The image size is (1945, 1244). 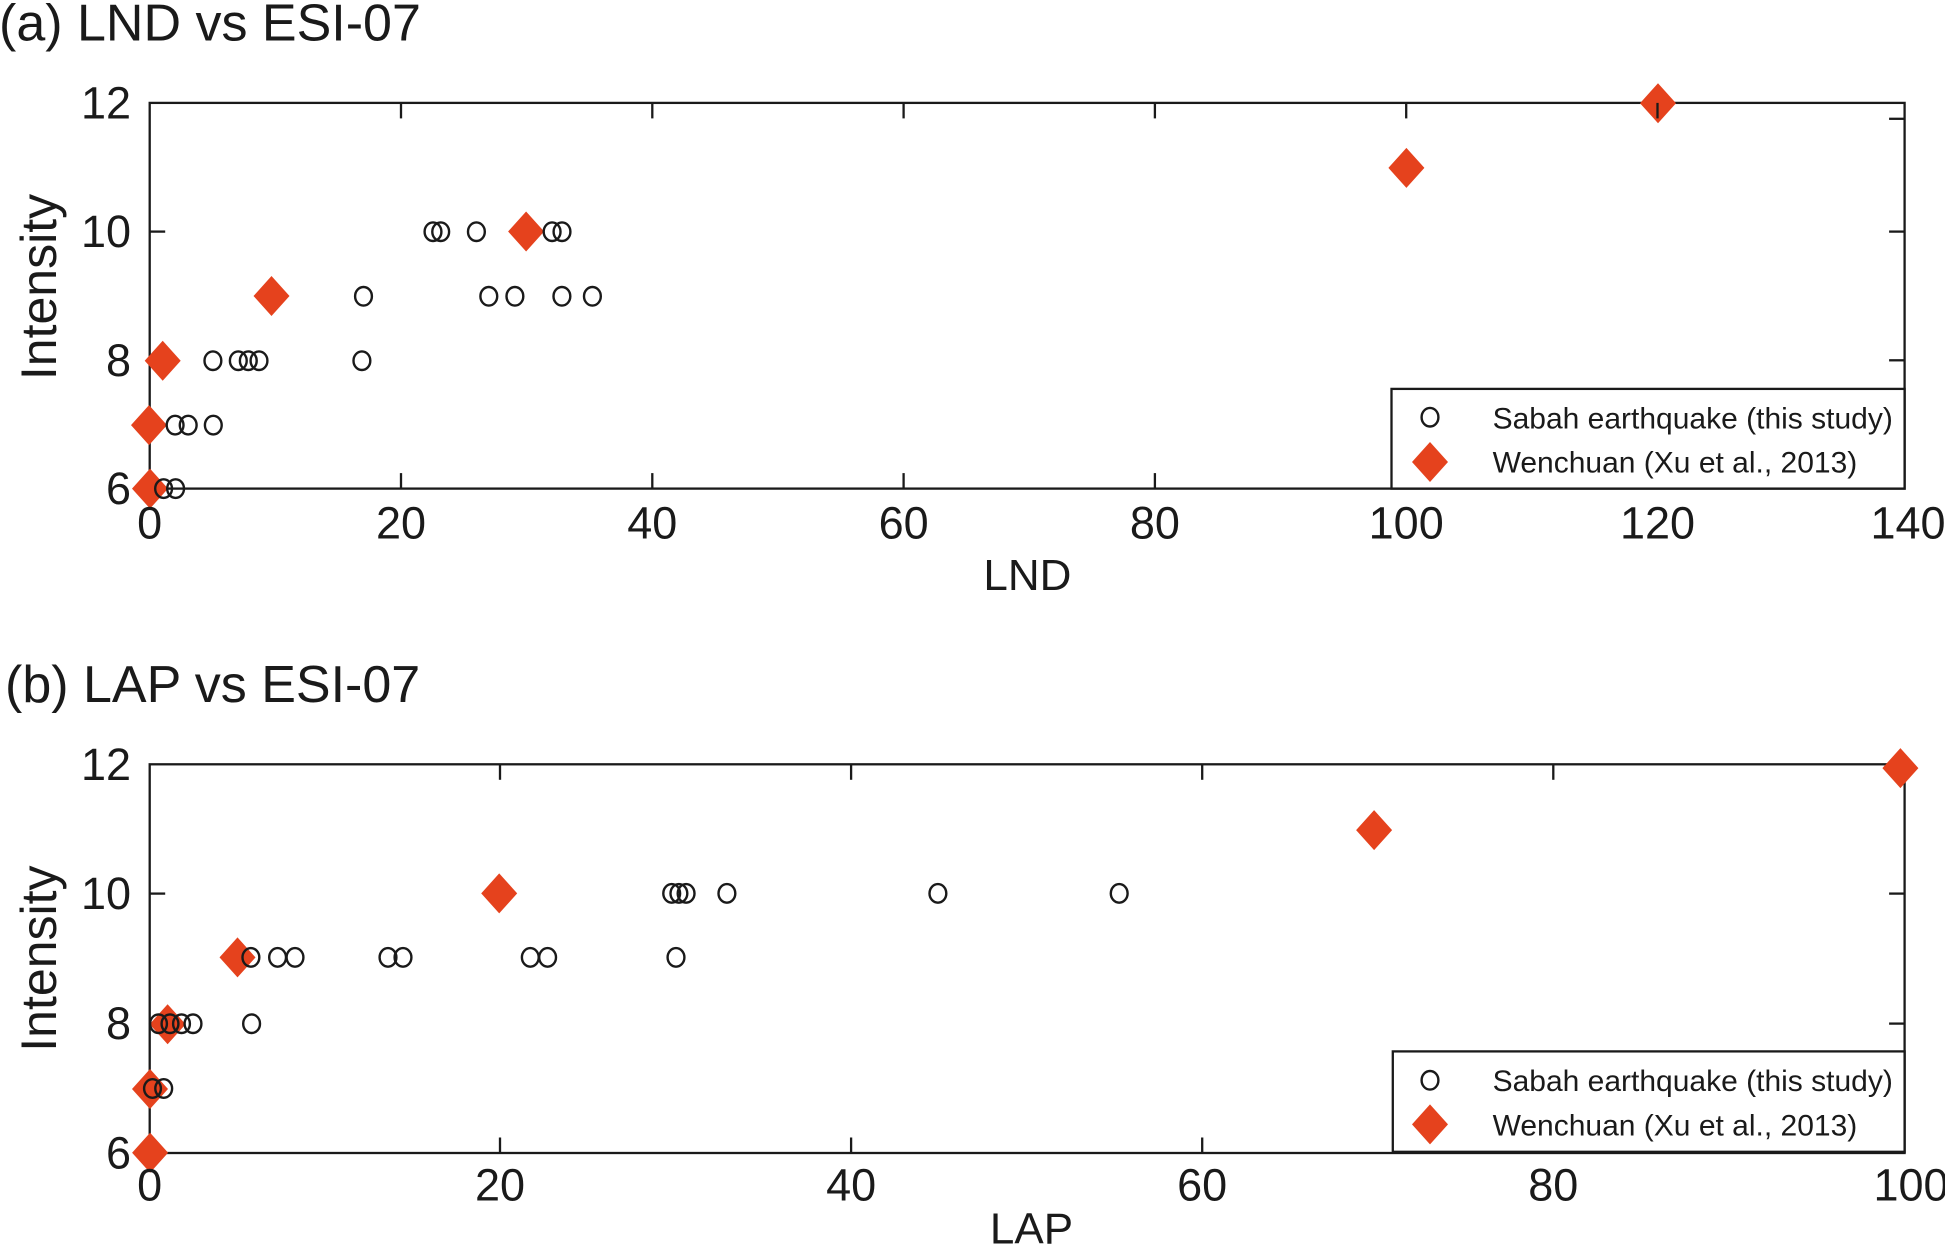 I want to click on svg-text: (b) LAP vs ESI-07, so click(x=212, y=685).